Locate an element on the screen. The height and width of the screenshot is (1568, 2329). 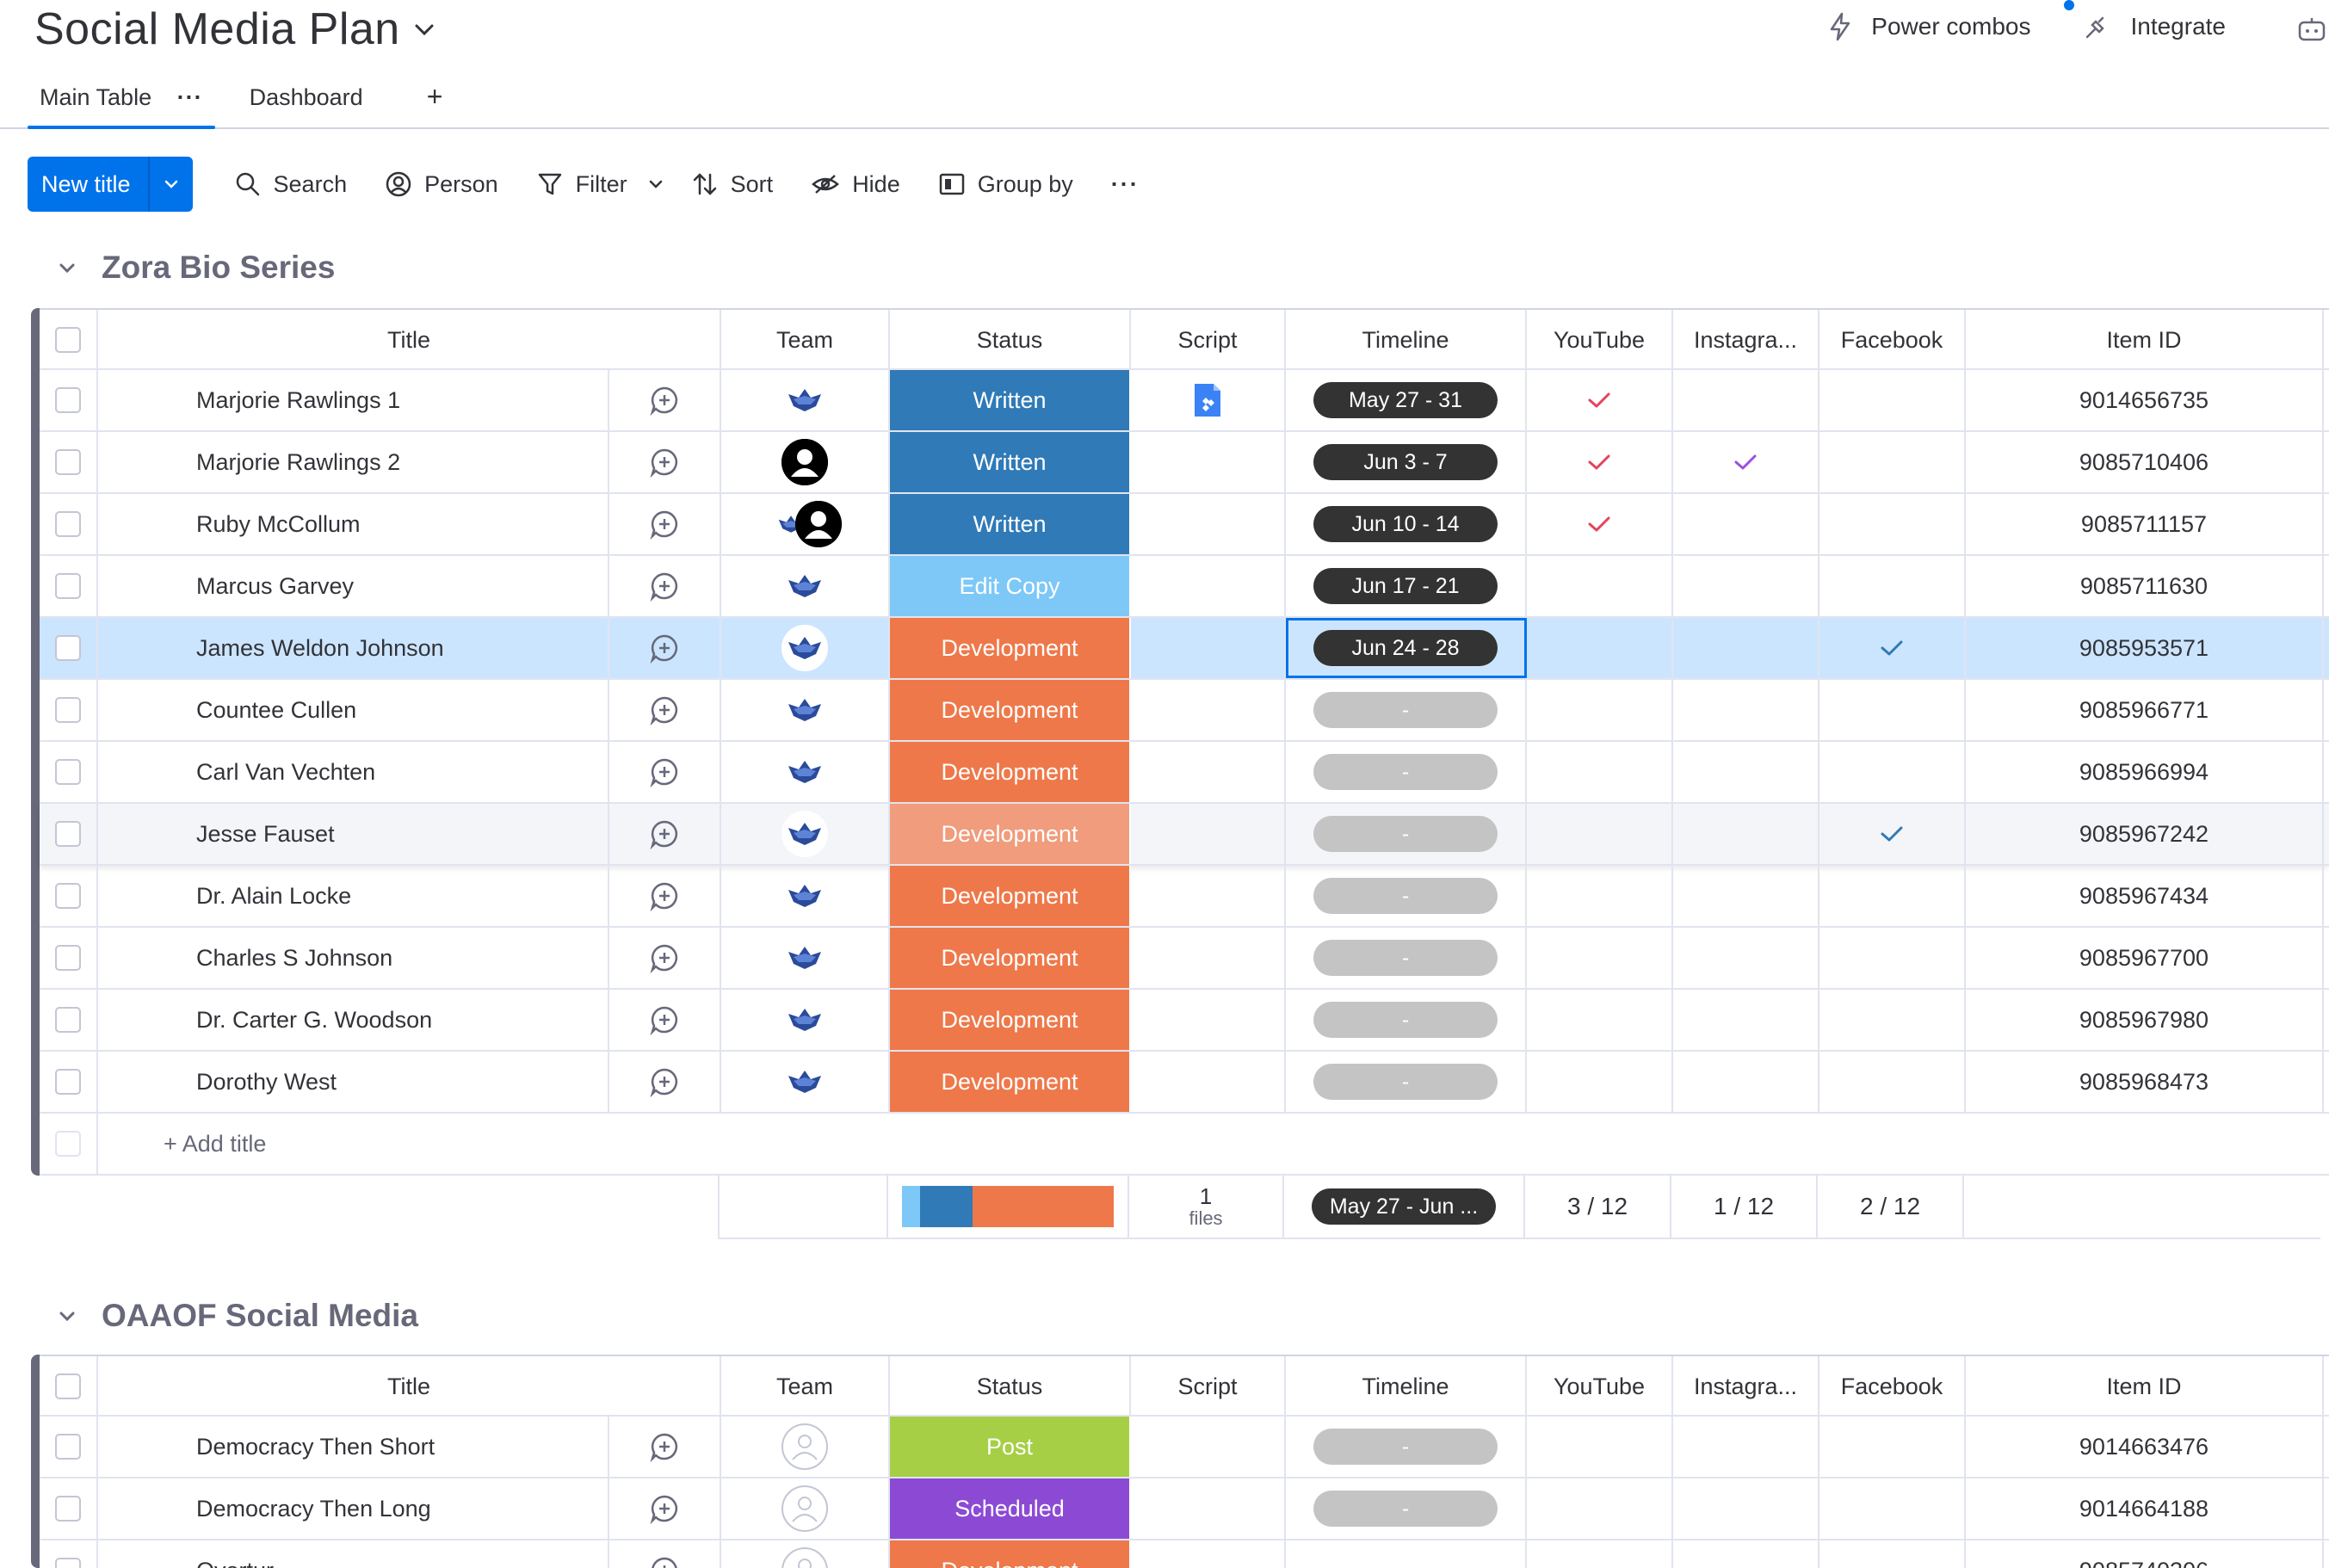
table-row: Dr. Alain Locke Development - 9085967434 is located at coordinates (1184, 897).